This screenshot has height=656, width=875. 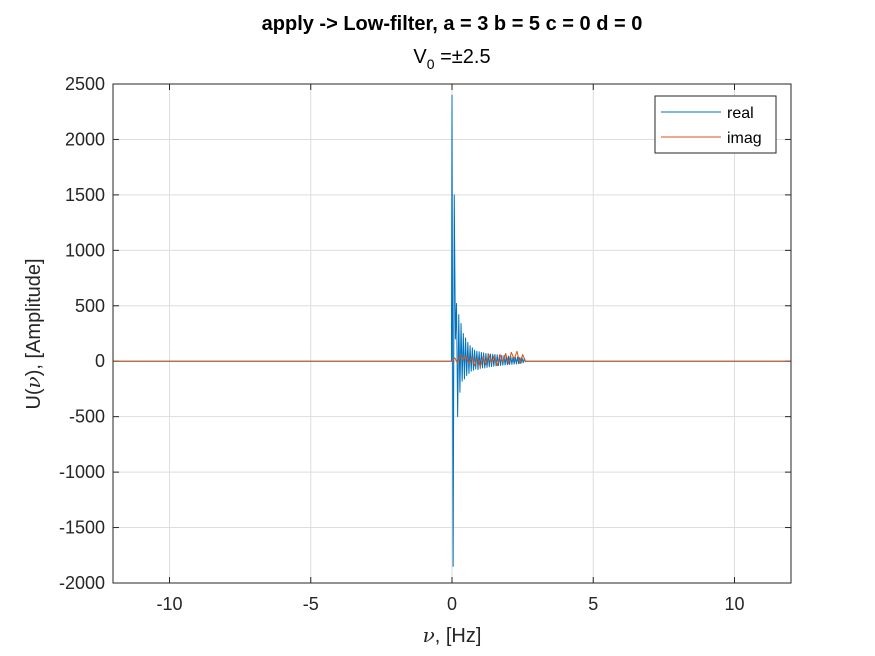 What do you see at coordinates (85, 195) in the screenshot?
I see `y-tick-label: 1500` at bounding box center [85, 195].